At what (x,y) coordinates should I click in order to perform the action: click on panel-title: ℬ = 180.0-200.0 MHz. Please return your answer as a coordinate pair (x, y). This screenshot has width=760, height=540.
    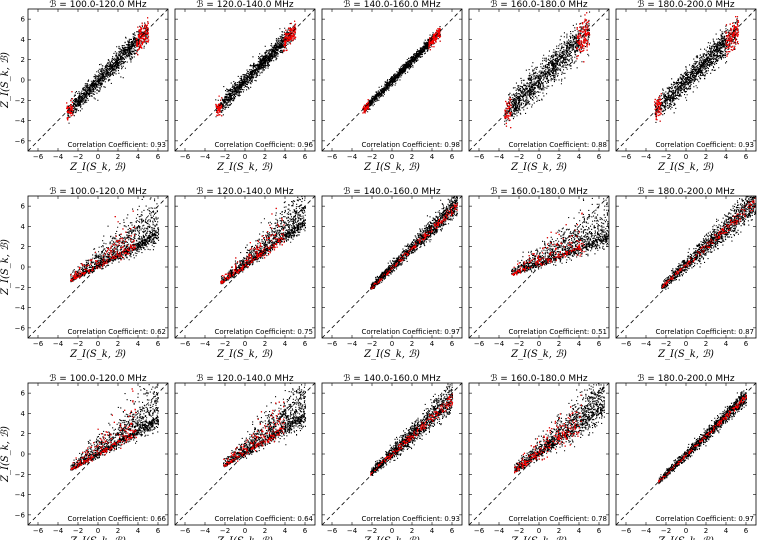
    Looking at the image, I should click on (686, 379).